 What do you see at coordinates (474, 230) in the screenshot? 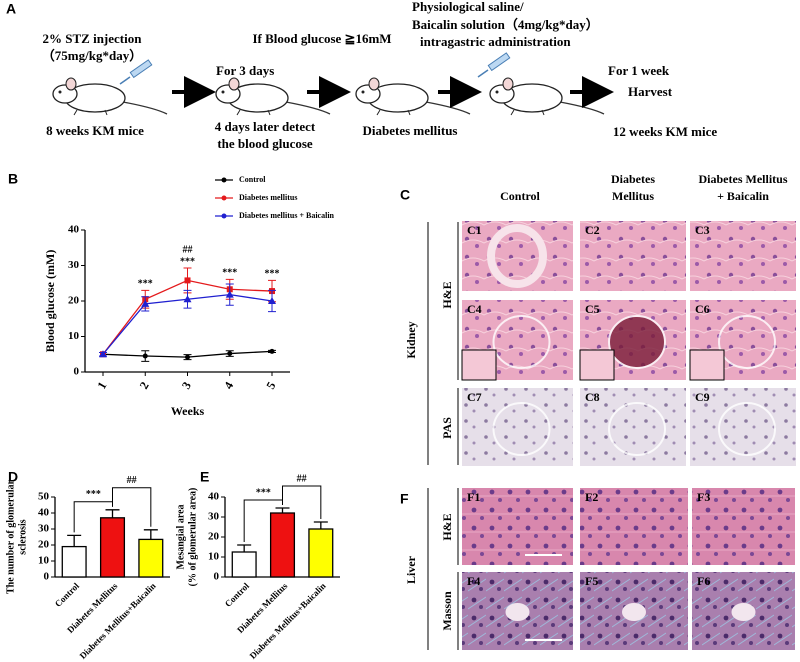
I see `image-label: C1` at bounding box center [474, 230].